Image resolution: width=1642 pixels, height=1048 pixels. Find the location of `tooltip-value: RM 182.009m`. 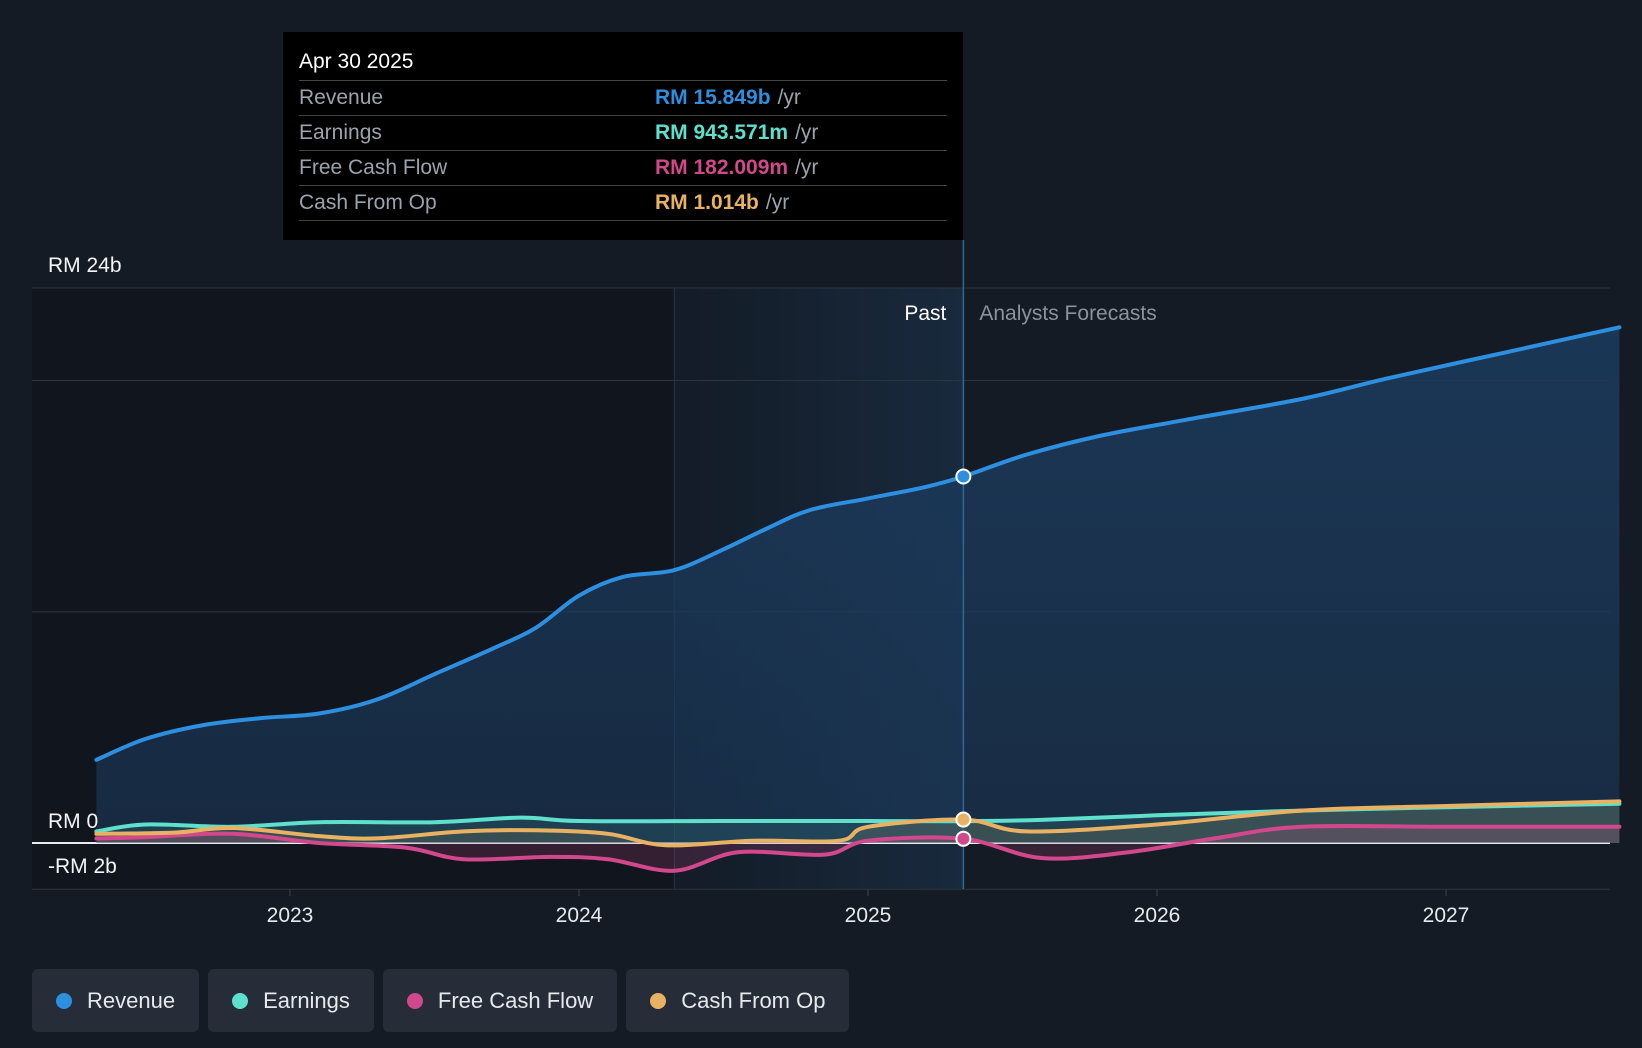

tooltip-value: RM 182.009m is located at coordinates (722, 167).